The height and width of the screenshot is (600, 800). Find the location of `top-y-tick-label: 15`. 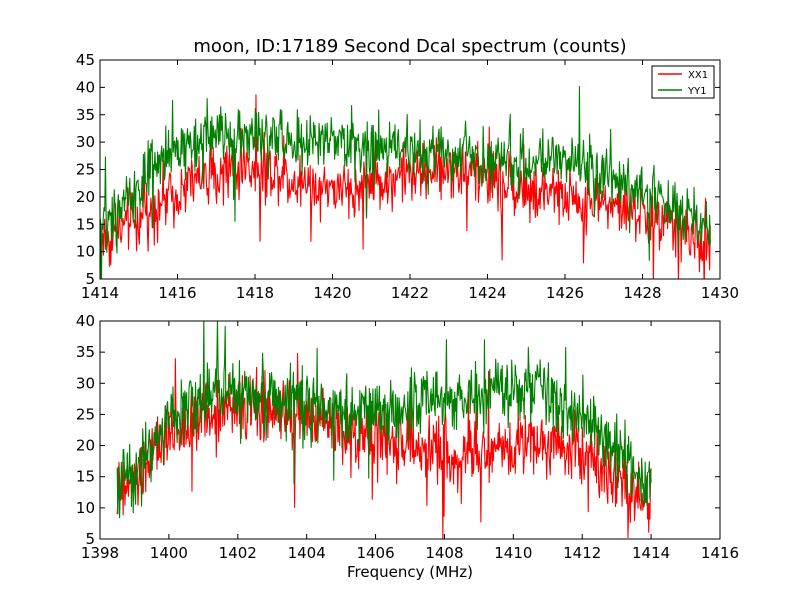

top-y-tick-label: 15 is located at coordinates (85, 224).